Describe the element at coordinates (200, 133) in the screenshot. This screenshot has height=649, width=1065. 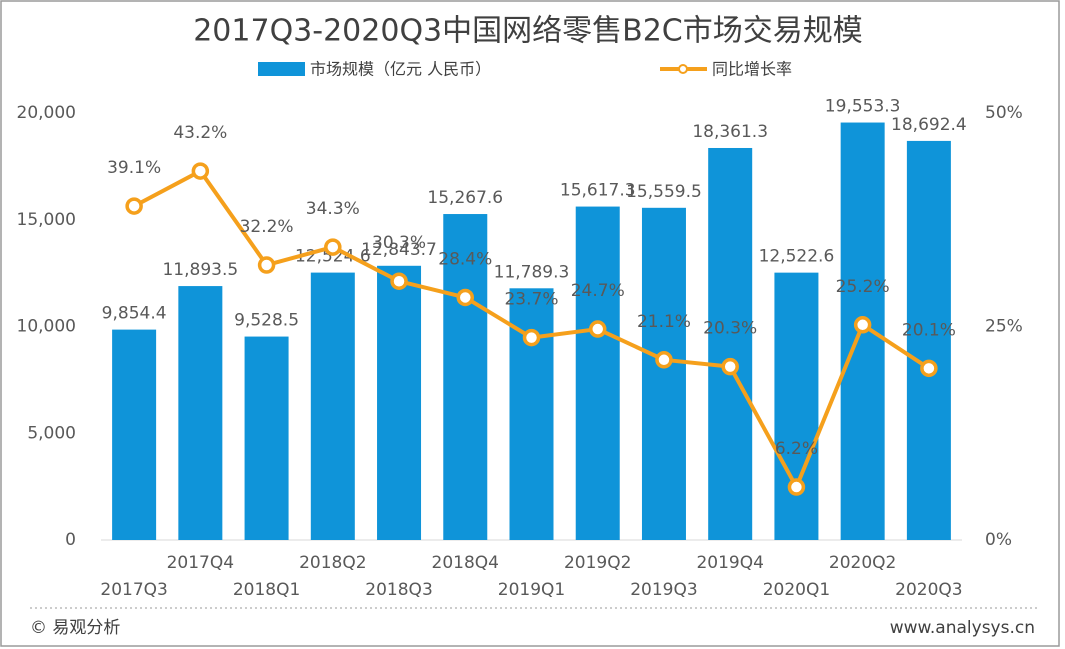
I see `line-value-label: 43.2%` at that location.